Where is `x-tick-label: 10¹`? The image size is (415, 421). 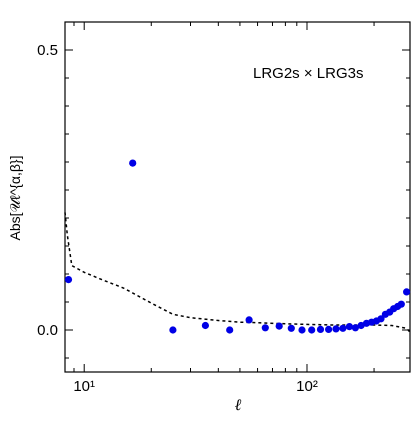 x-tick-label: 10¹ is located at coordinates (84, 386).